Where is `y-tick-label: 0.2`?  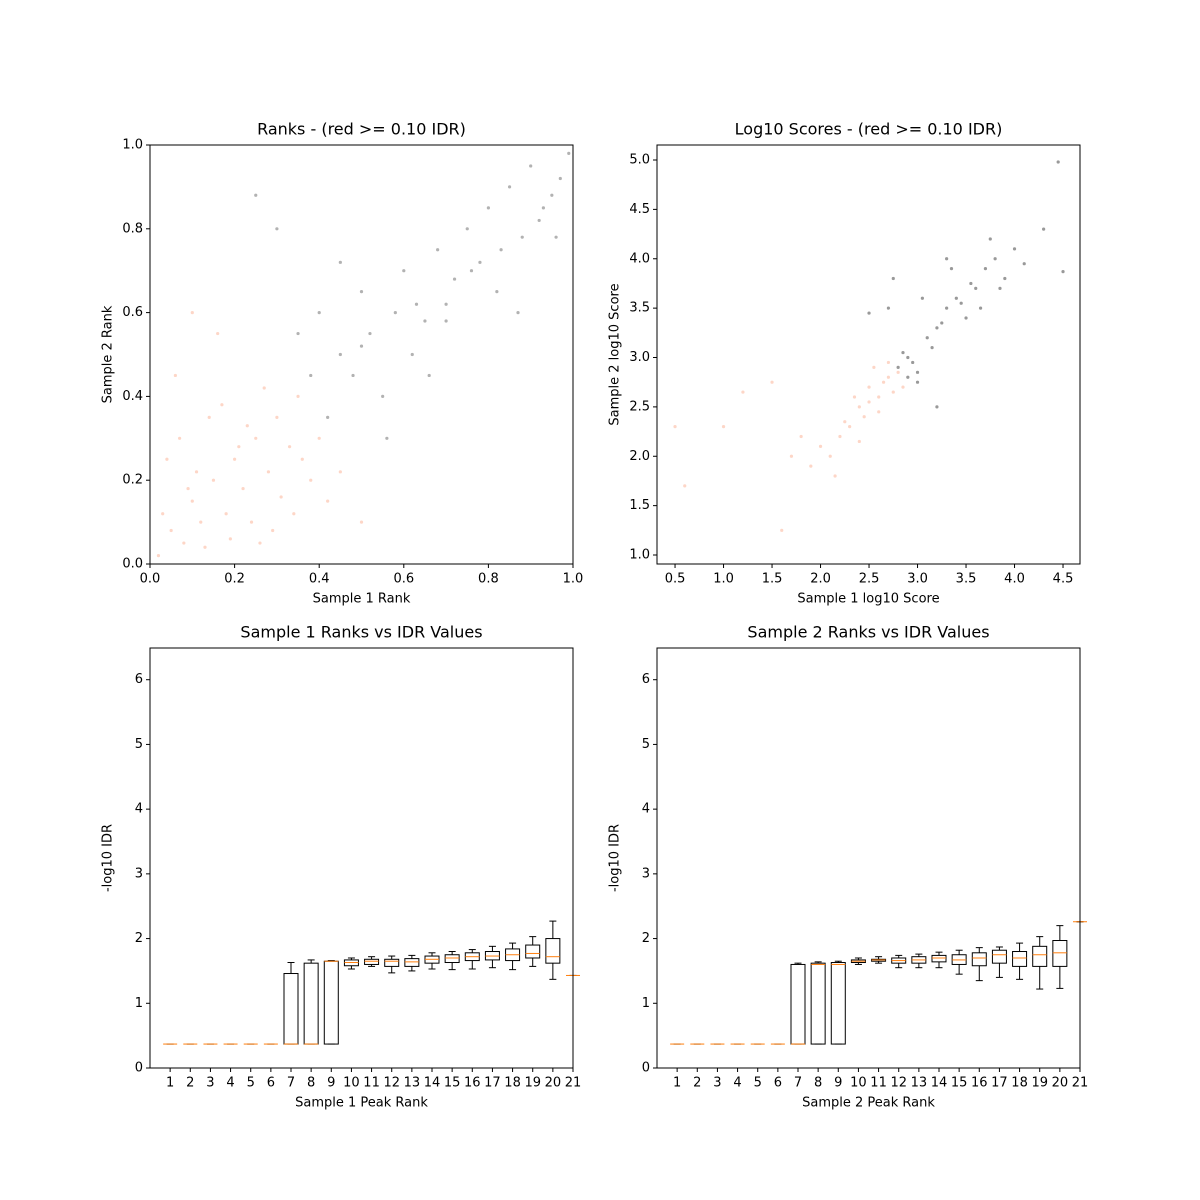 y-tick-label: 0.2 is located at coordinates (132, 480).